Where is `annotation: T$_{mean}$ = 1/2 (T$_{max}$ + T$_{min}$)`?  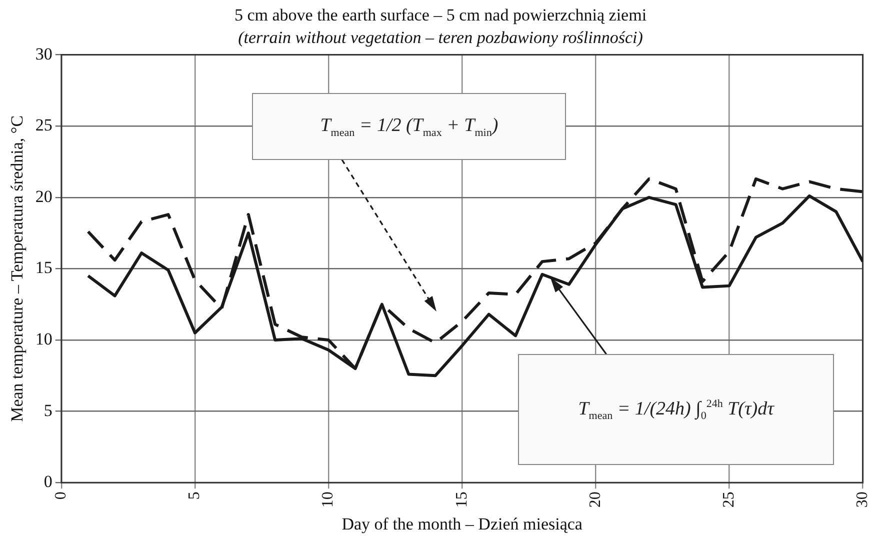
annotation: T$_{mean}$ = 1/2 (T$_{max}$ + T$_{min}$) is located at coordinates (409, 126).